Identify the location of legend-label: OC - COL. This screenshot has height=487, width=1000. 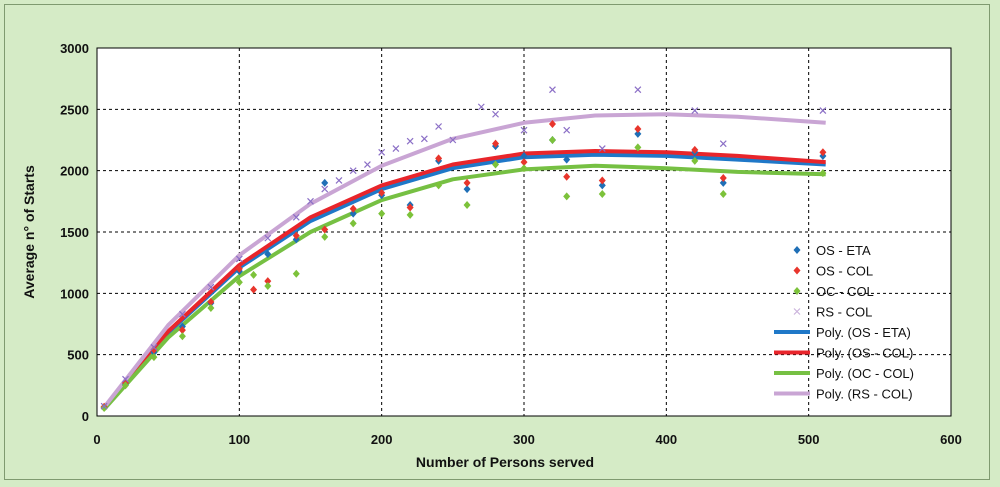
(845, 291).